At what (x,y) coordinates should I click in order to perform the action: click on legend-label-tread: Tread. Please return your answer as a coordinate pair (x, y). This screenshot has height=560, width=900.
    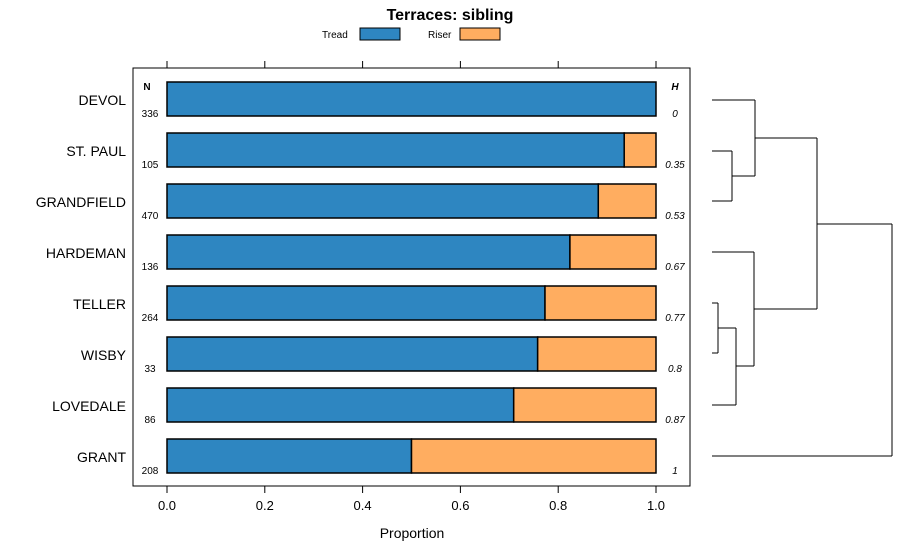
    Looking at the image, I should click on (335, 35).